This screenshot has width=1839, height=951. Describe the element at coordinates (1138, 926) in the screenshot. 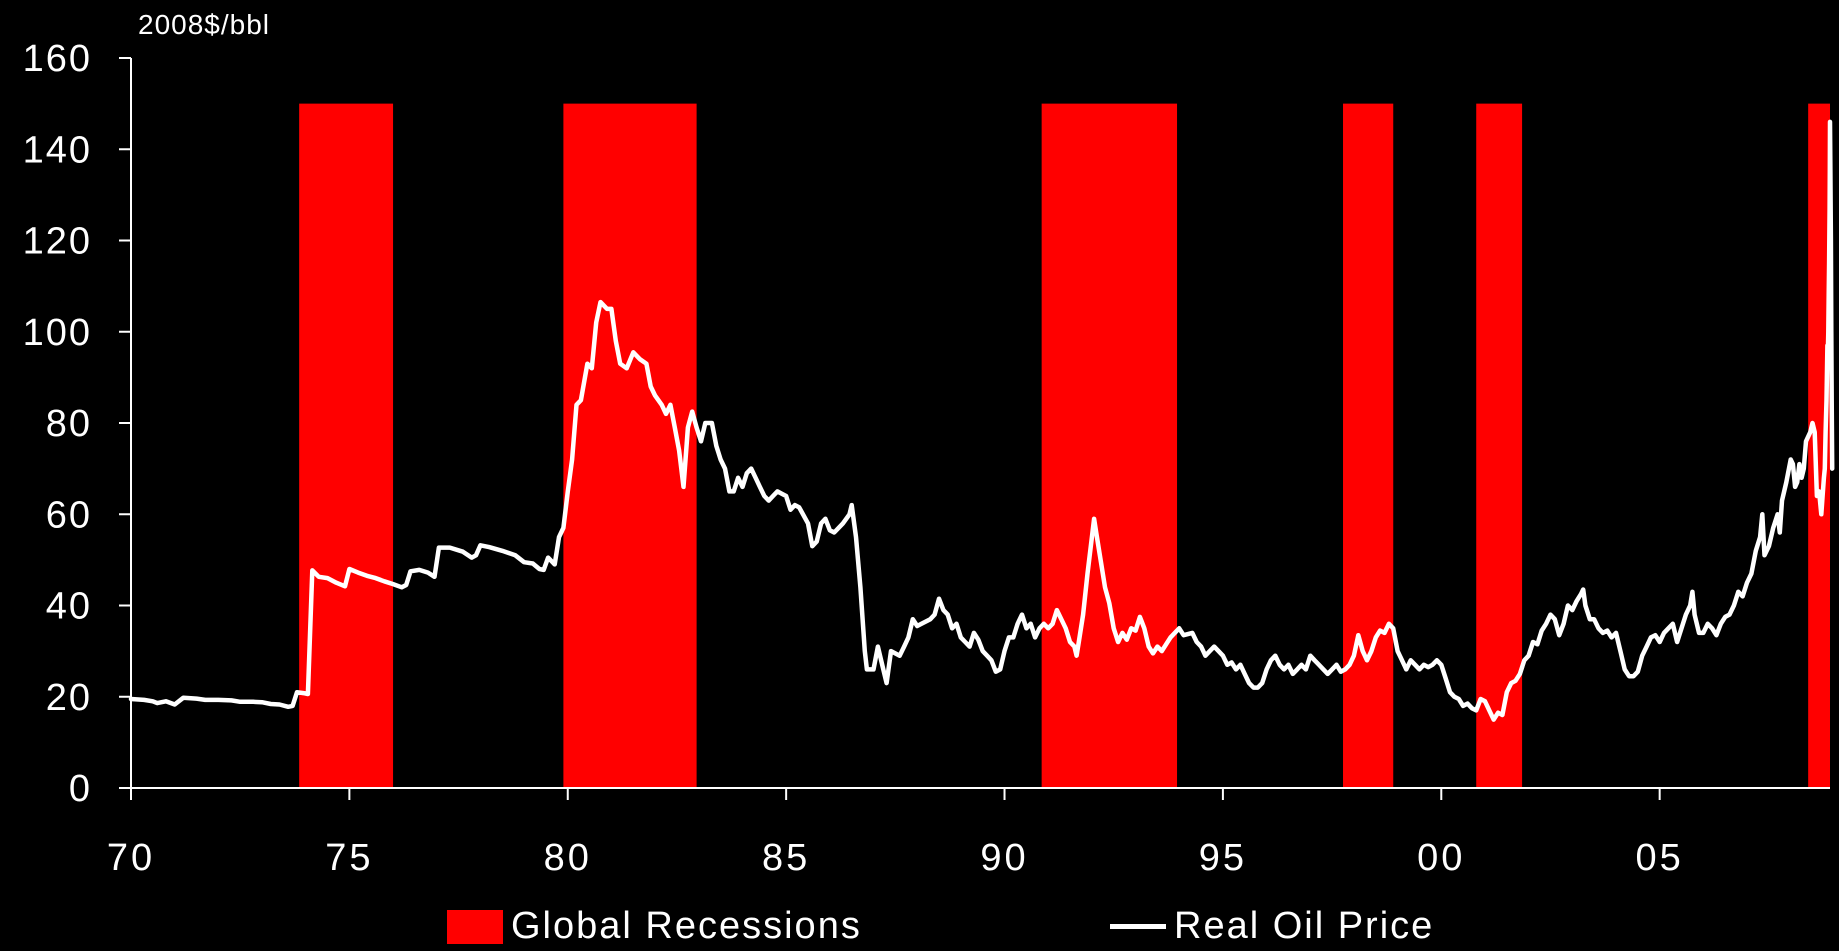

I see `legend-swatch-oil-price` at that location.